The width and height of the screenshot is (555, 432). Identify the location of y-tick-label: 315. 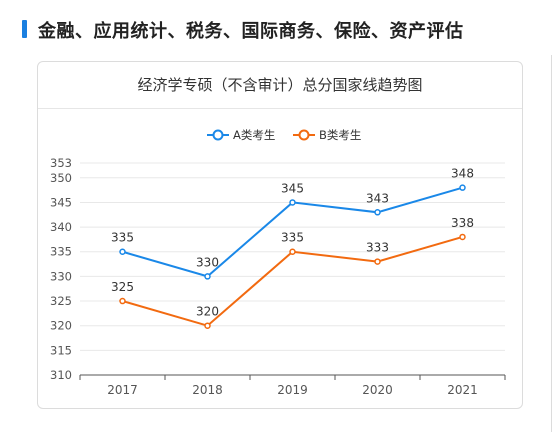
(61, 350).